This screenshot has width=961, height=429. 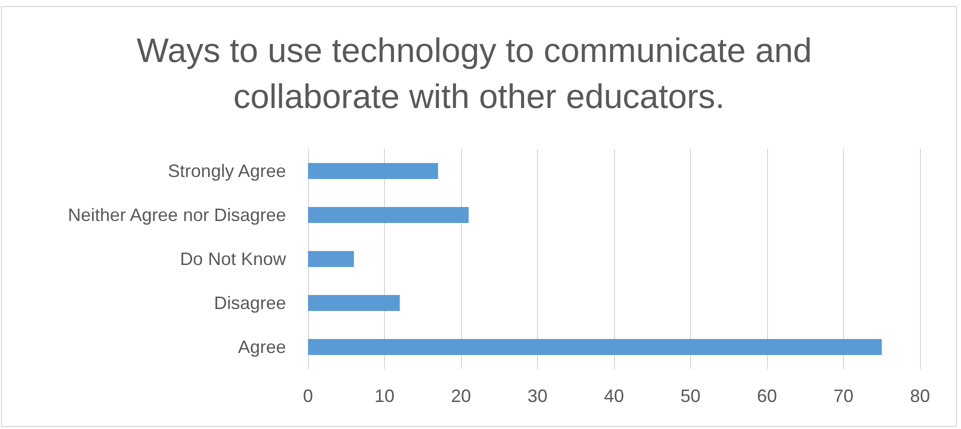 I want to click on y-tick-label: Agree, so click(x=262, y=347).